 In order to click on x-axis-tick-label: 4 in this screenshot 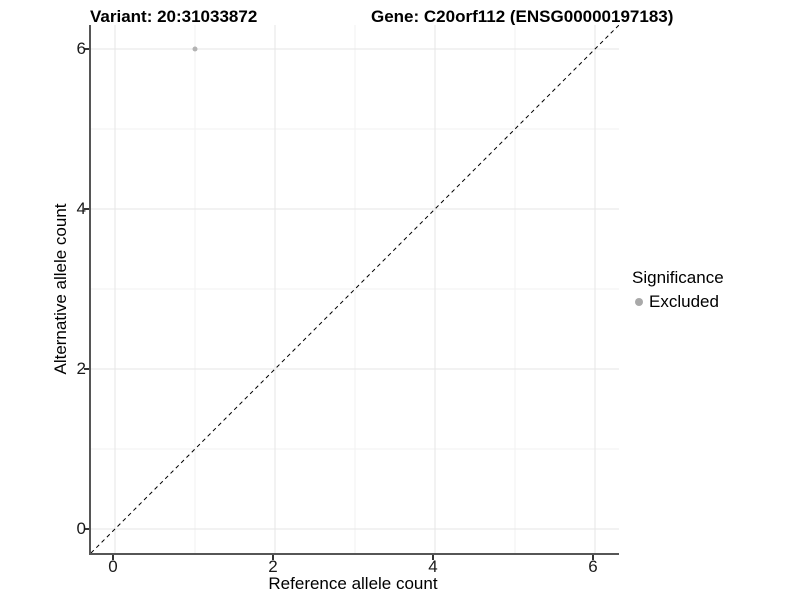, I will do `click(433, 566)`.